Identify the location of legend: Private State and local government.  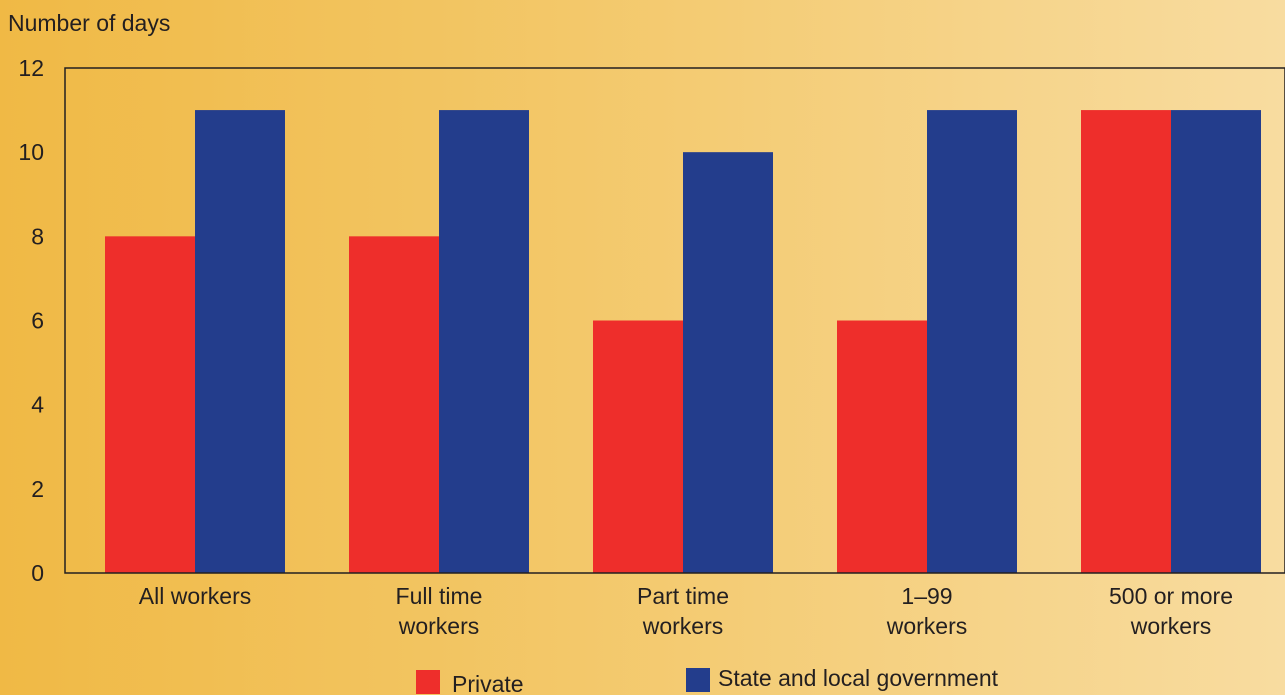
(707, 680).